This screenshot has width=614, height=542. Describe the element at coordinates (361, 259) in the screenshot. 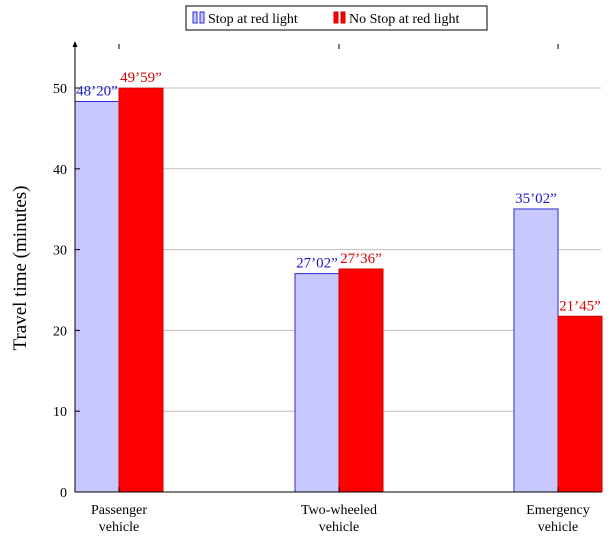

I see `data-label: 27’36”` at that location.